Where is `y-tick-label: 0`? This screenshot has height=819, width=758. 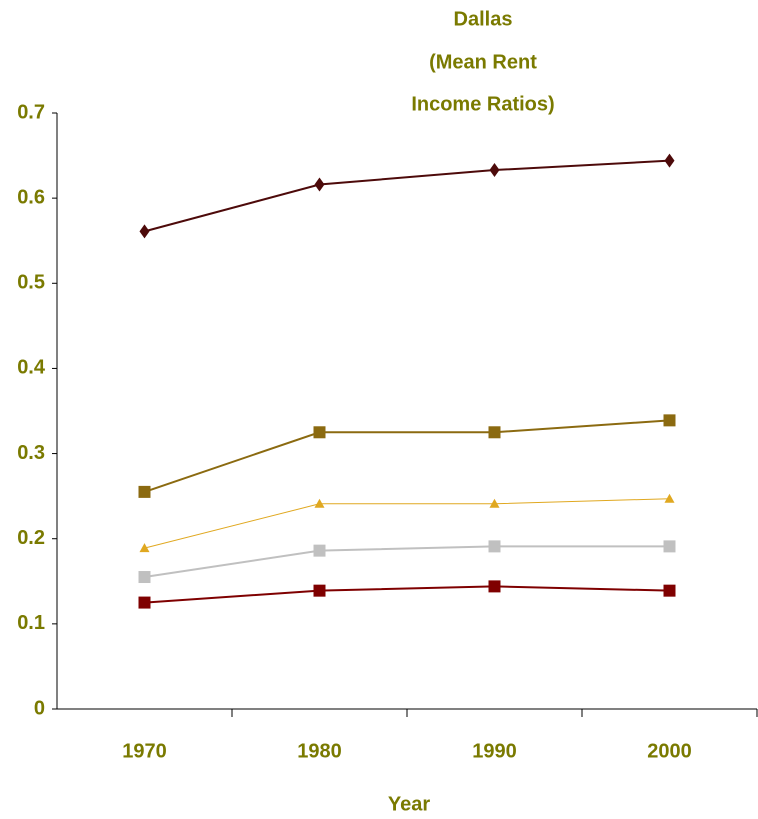
y-tick-label: 0 is located at coordinates (39, 708).